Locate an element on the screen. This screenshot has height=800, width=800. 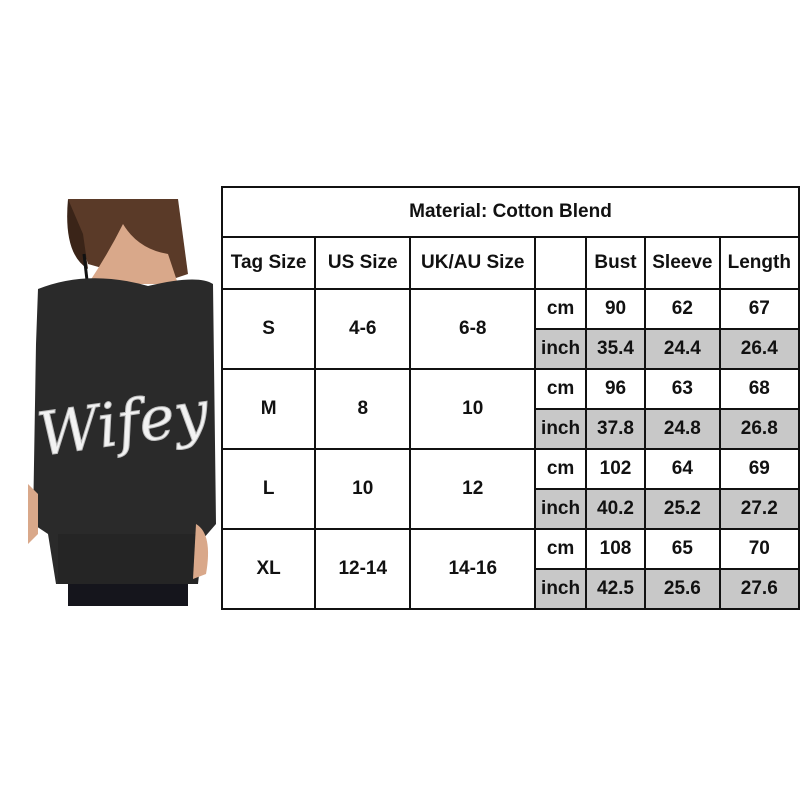
bust-inch-cell: 37.8 is located at coordinates (615, 429).